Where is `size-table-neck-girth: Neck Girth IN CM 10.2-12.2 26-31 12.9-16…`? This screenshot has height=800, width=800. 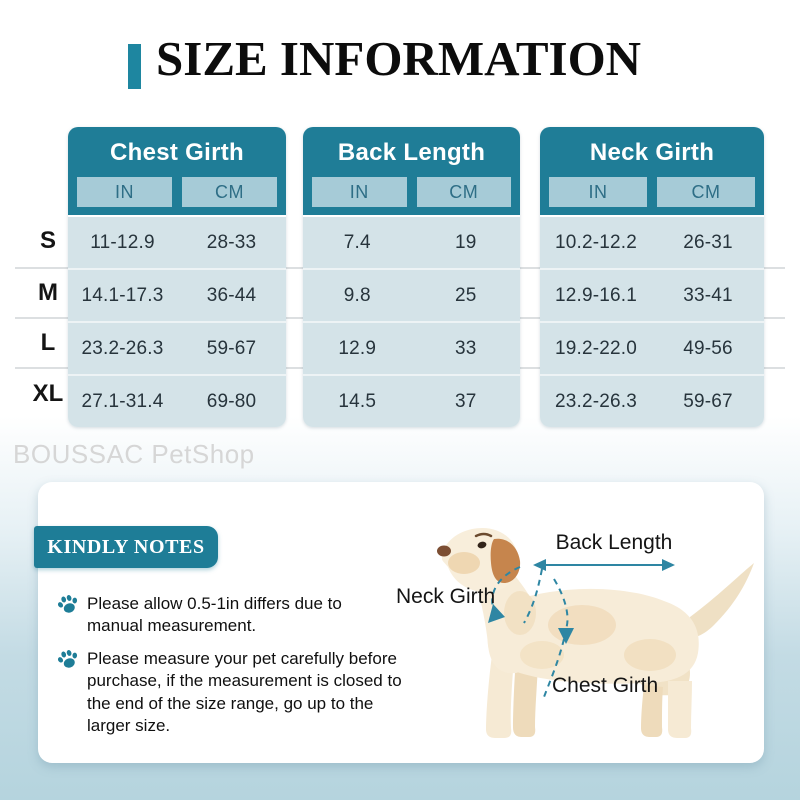
size-table-neck-girth: Neck Girth IN CM 10.2-12.2 26-31 12.9-16… is located at coordinates (652, 277).